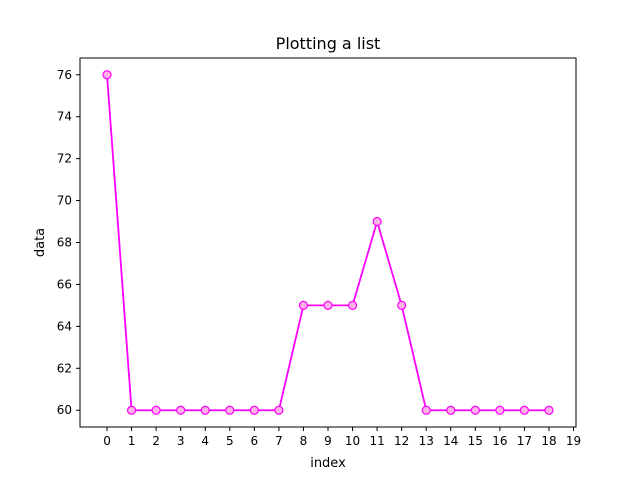 The image size is (640, 480). Describe the element at coordinates (304, 441) in the screenshot. I see `x-tick-label: 8` at that location.